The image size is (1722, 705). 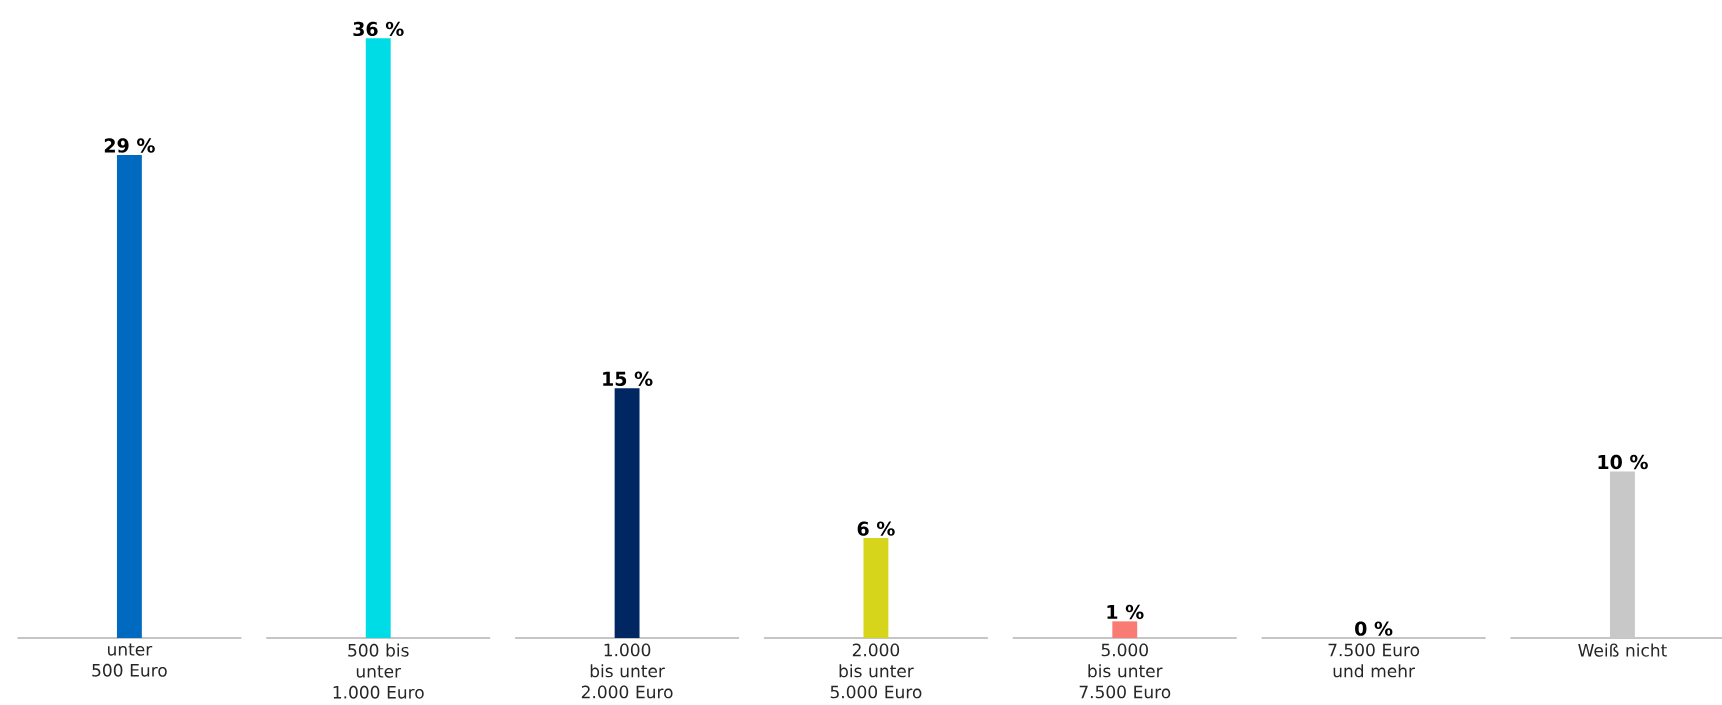 I want to click on data-label: 29 %, so click(x=129, y=145).